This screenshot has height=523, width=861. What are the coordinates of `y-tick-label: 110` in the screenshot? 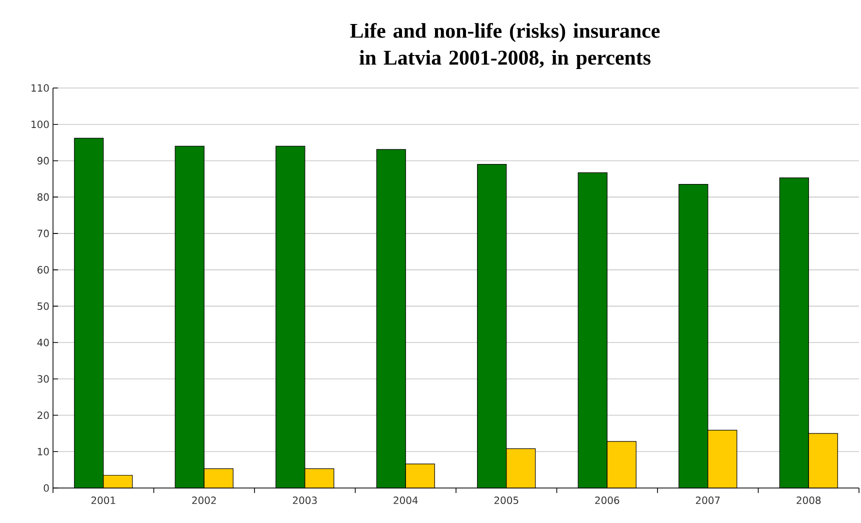 It's located at (40, 88).